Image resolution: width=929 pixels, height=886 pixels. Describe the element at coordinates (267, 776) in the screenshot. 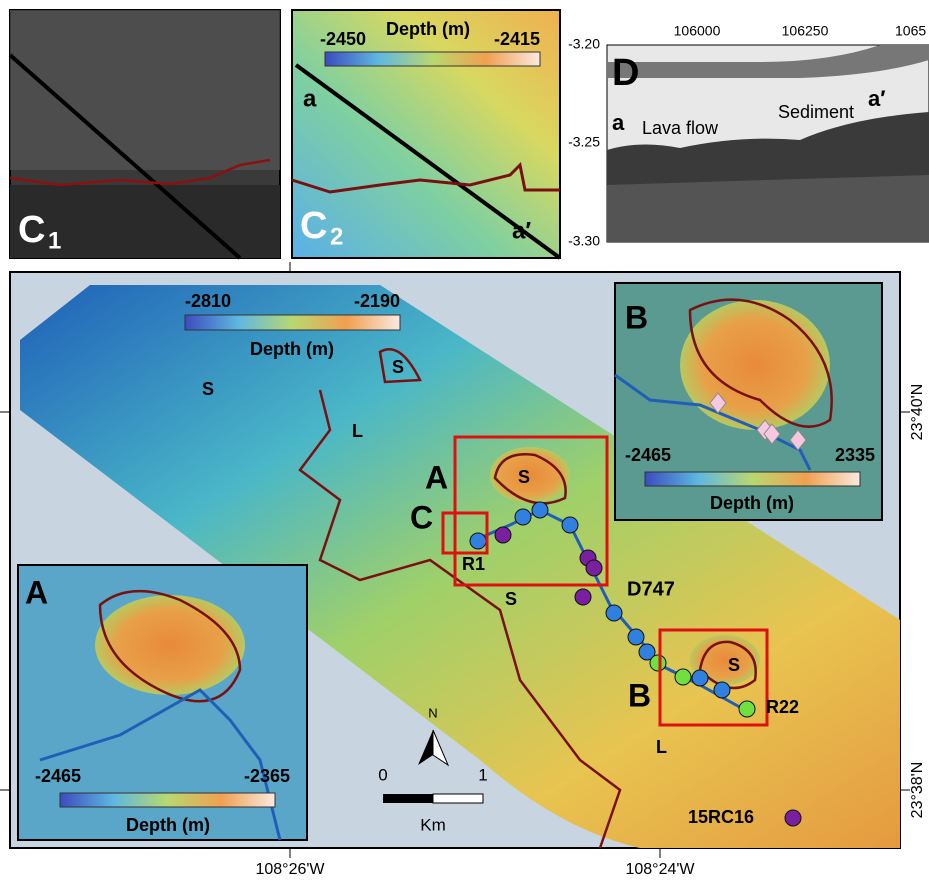

I see `colorbar-max: -2365` at that location.